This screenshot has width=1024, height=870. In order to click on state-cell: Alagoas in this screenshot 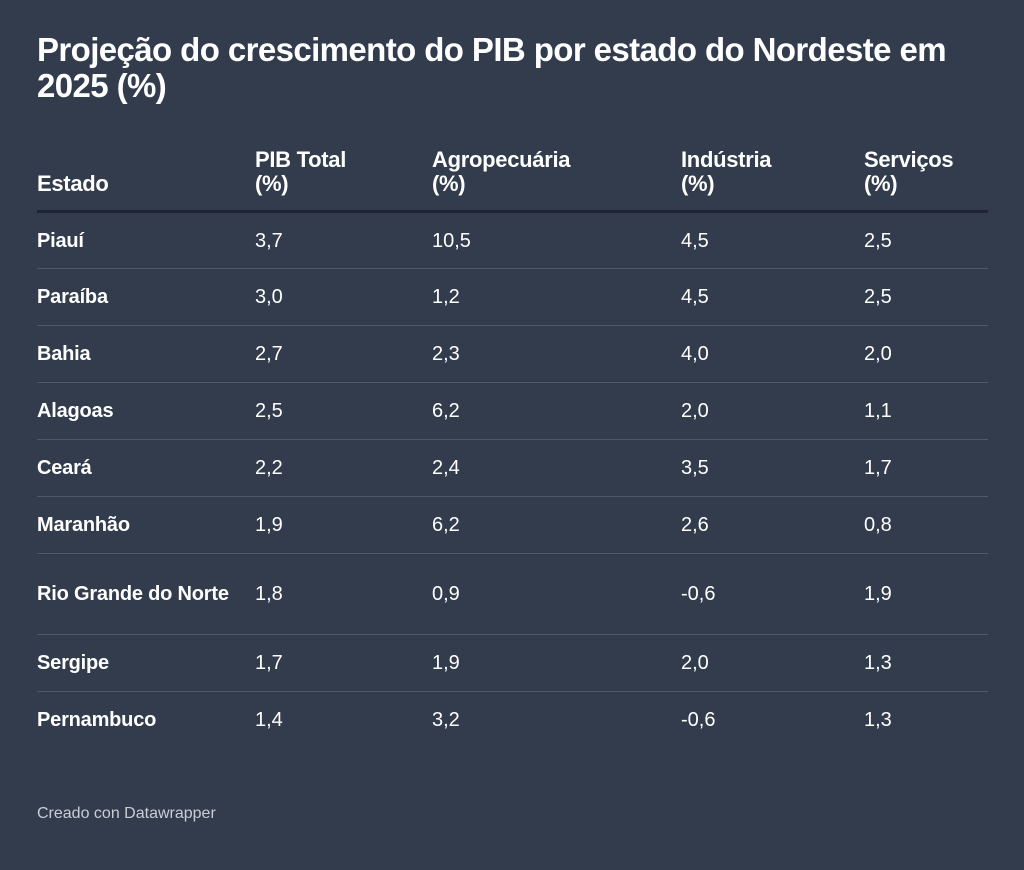, I will do `click(146, 411)`.